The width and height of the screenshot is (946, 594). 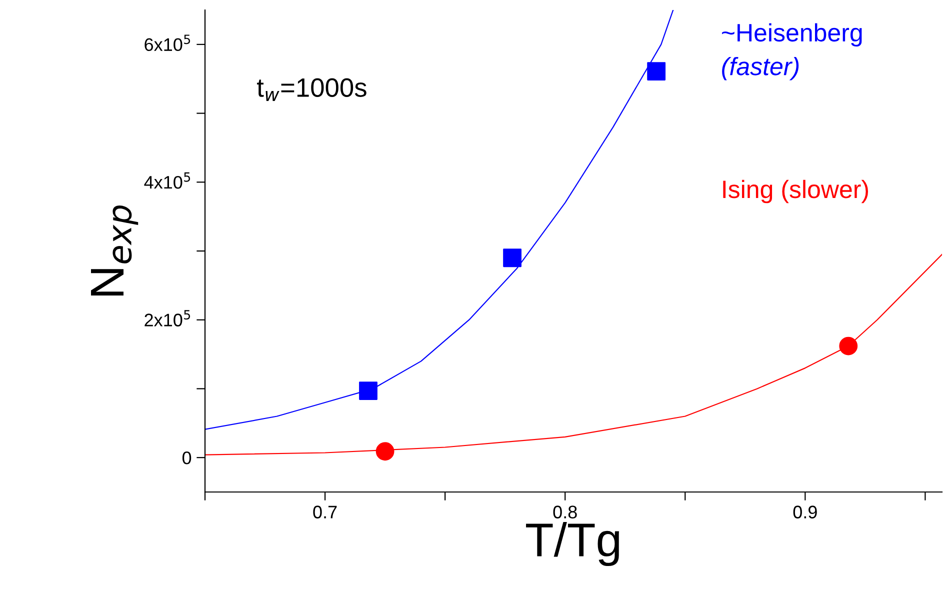 I want to click on x-tick-label: 0.9, so click(x=805, y=512).